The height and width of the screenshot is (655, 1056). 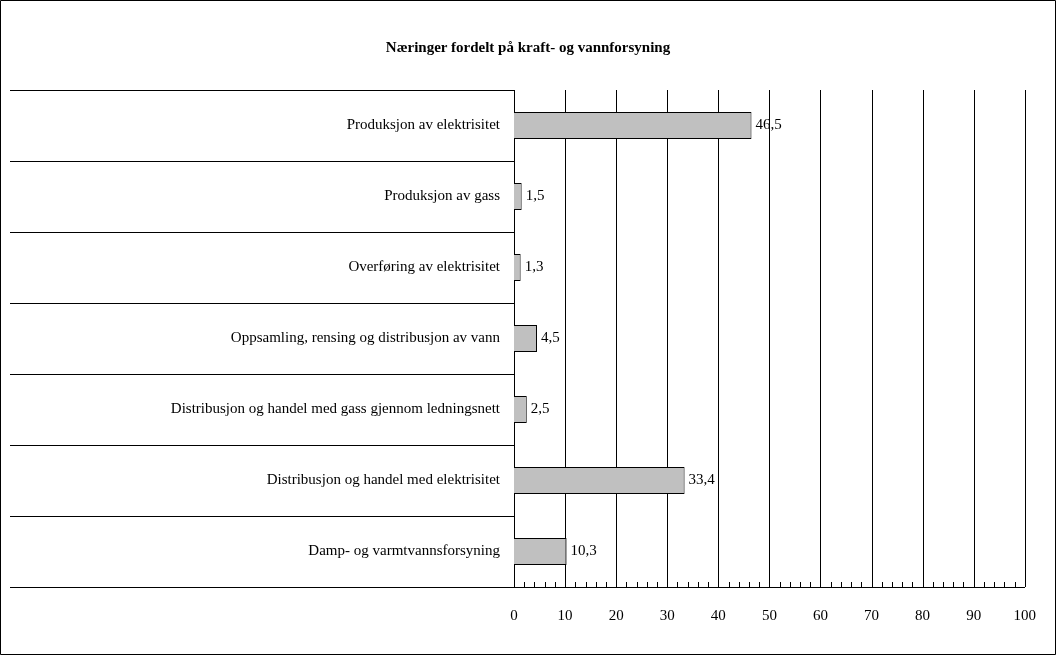 What do you see at coordinates (820, 614) in the screenshot?
I see `x-tick-label: 60` at bounding box center [820, 614].